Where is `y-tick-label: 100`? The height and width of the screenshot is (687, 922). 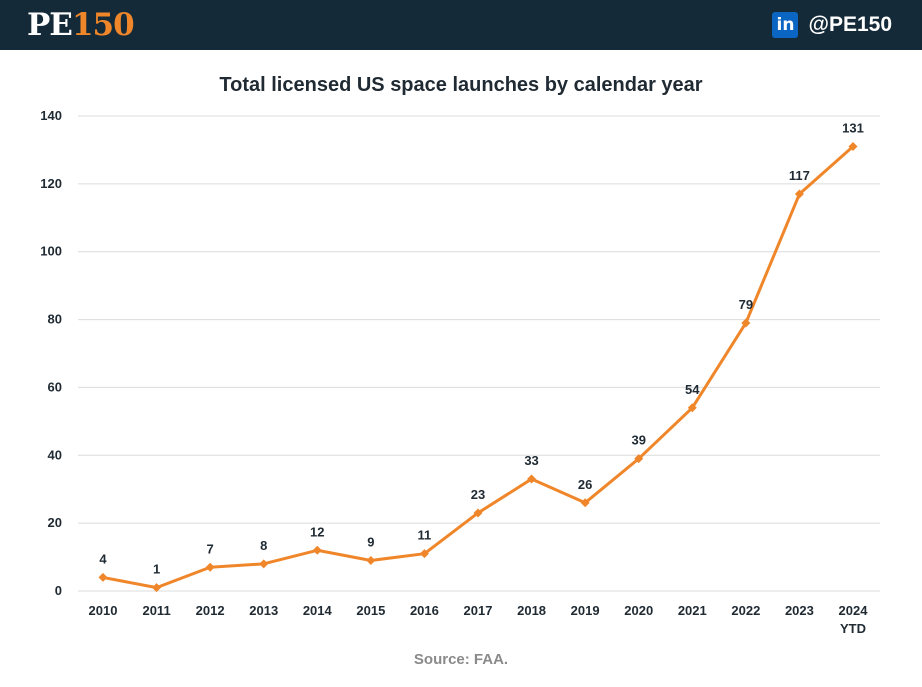
y-tick-label: 100 is located at coordinates (51, 251).